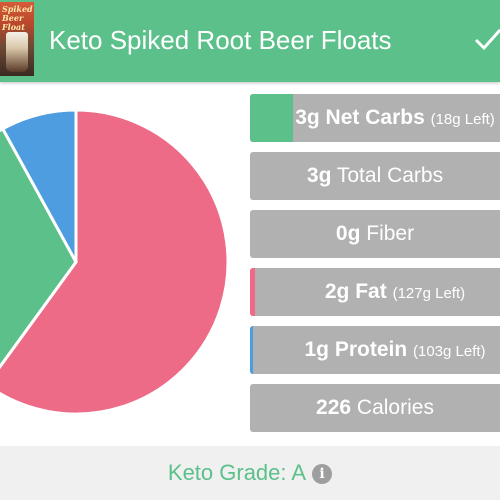  Describe the element at coordinates (337, 291) in the screenshot. I see `fat-value: 2g` at that location.